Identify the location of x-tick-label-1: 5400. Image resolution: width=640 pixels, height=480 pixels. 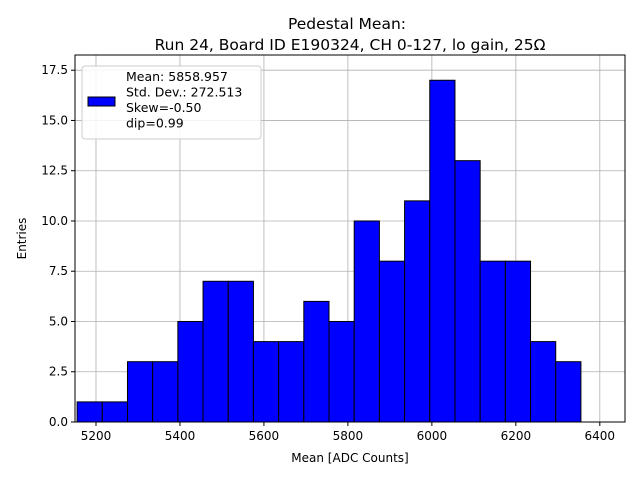
(180, 436).